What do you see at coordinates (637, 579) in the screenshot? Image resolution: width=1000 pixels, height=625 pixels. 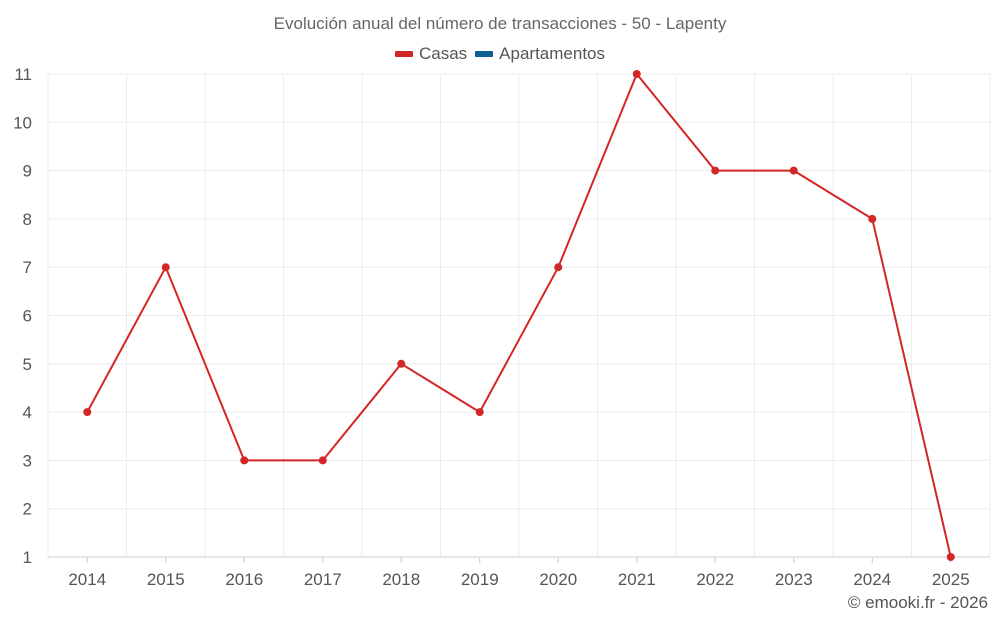 I see `x-tick-label: 2021` at bounding box center [637, 579].